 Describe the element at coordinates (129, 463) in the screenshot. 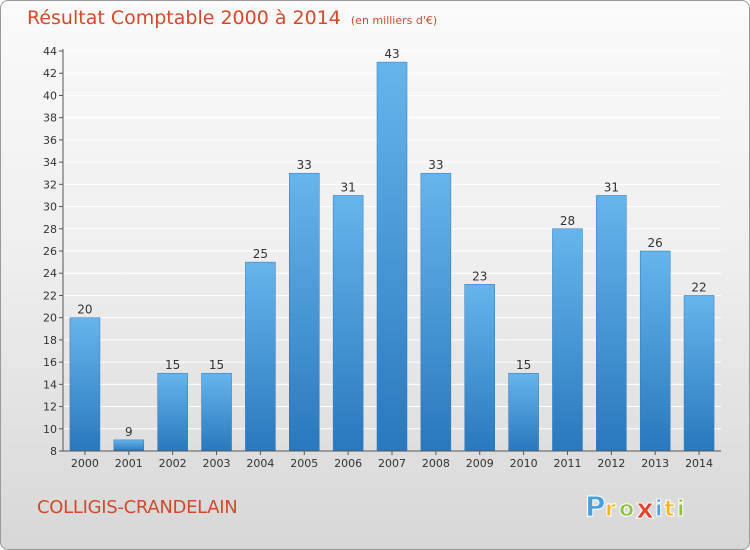

I see `x-tick-label: 2001` at that location.